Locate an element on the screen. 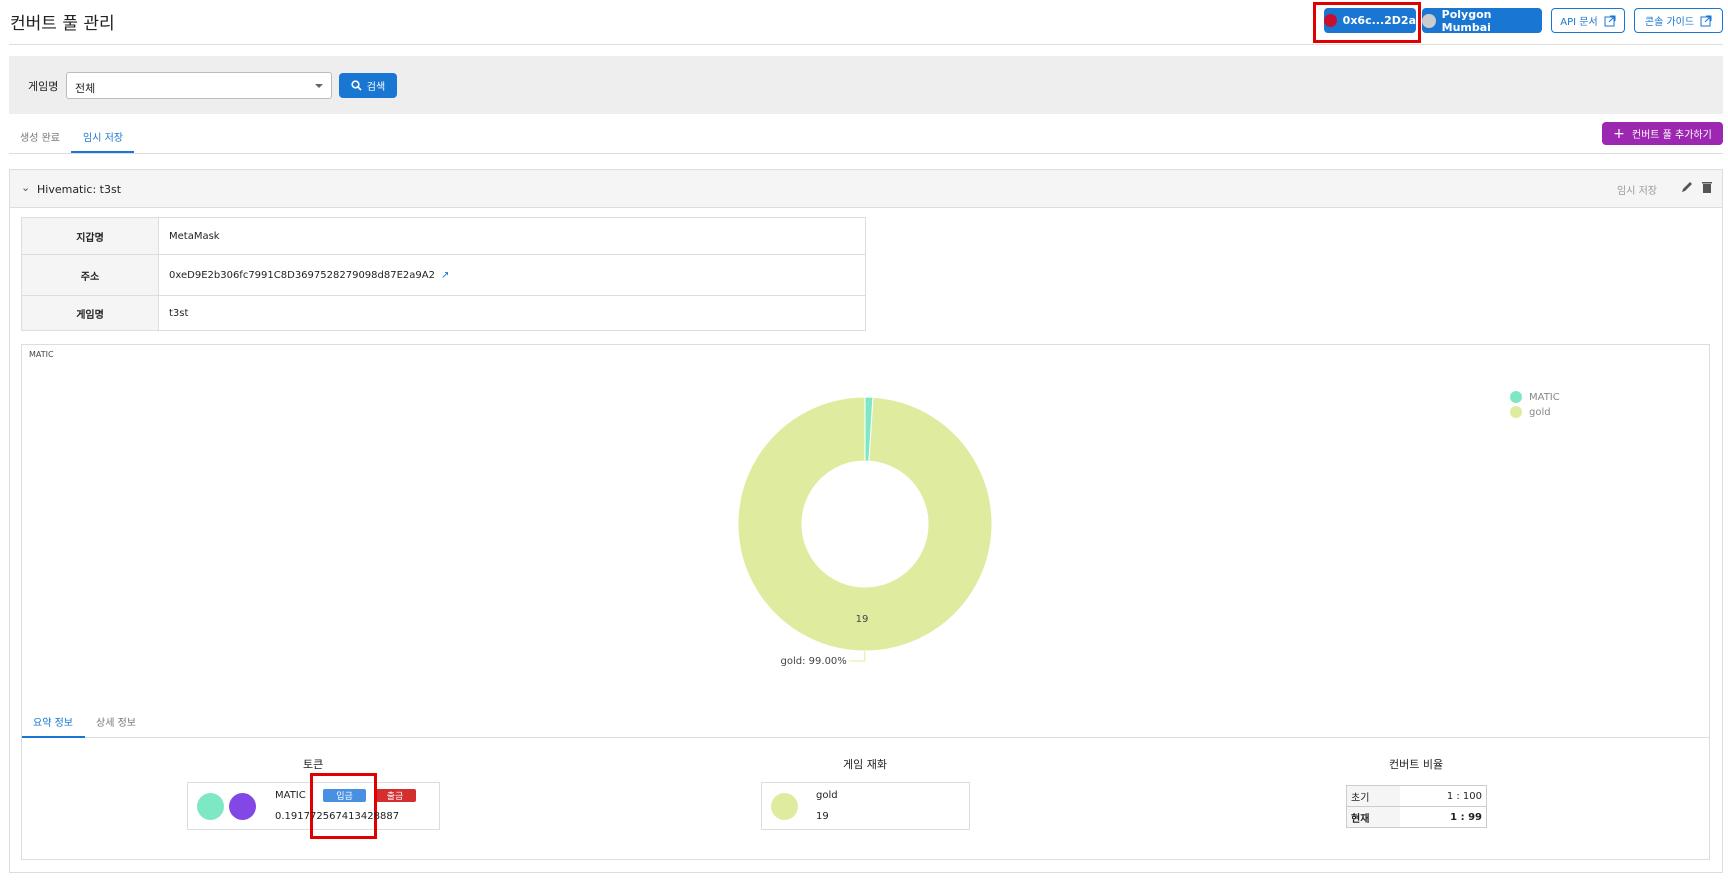 This screenshot has width=1728, height=882. token-card is located at coordinates (313, 806).